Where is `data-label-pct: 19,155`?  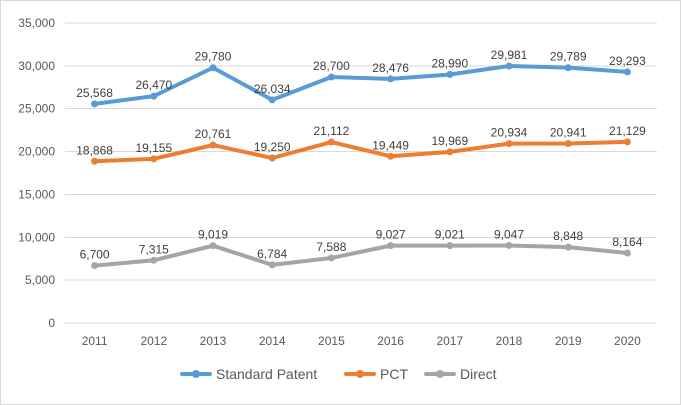
data-label-pct: 19,155 is located at coordinates (153, 148).